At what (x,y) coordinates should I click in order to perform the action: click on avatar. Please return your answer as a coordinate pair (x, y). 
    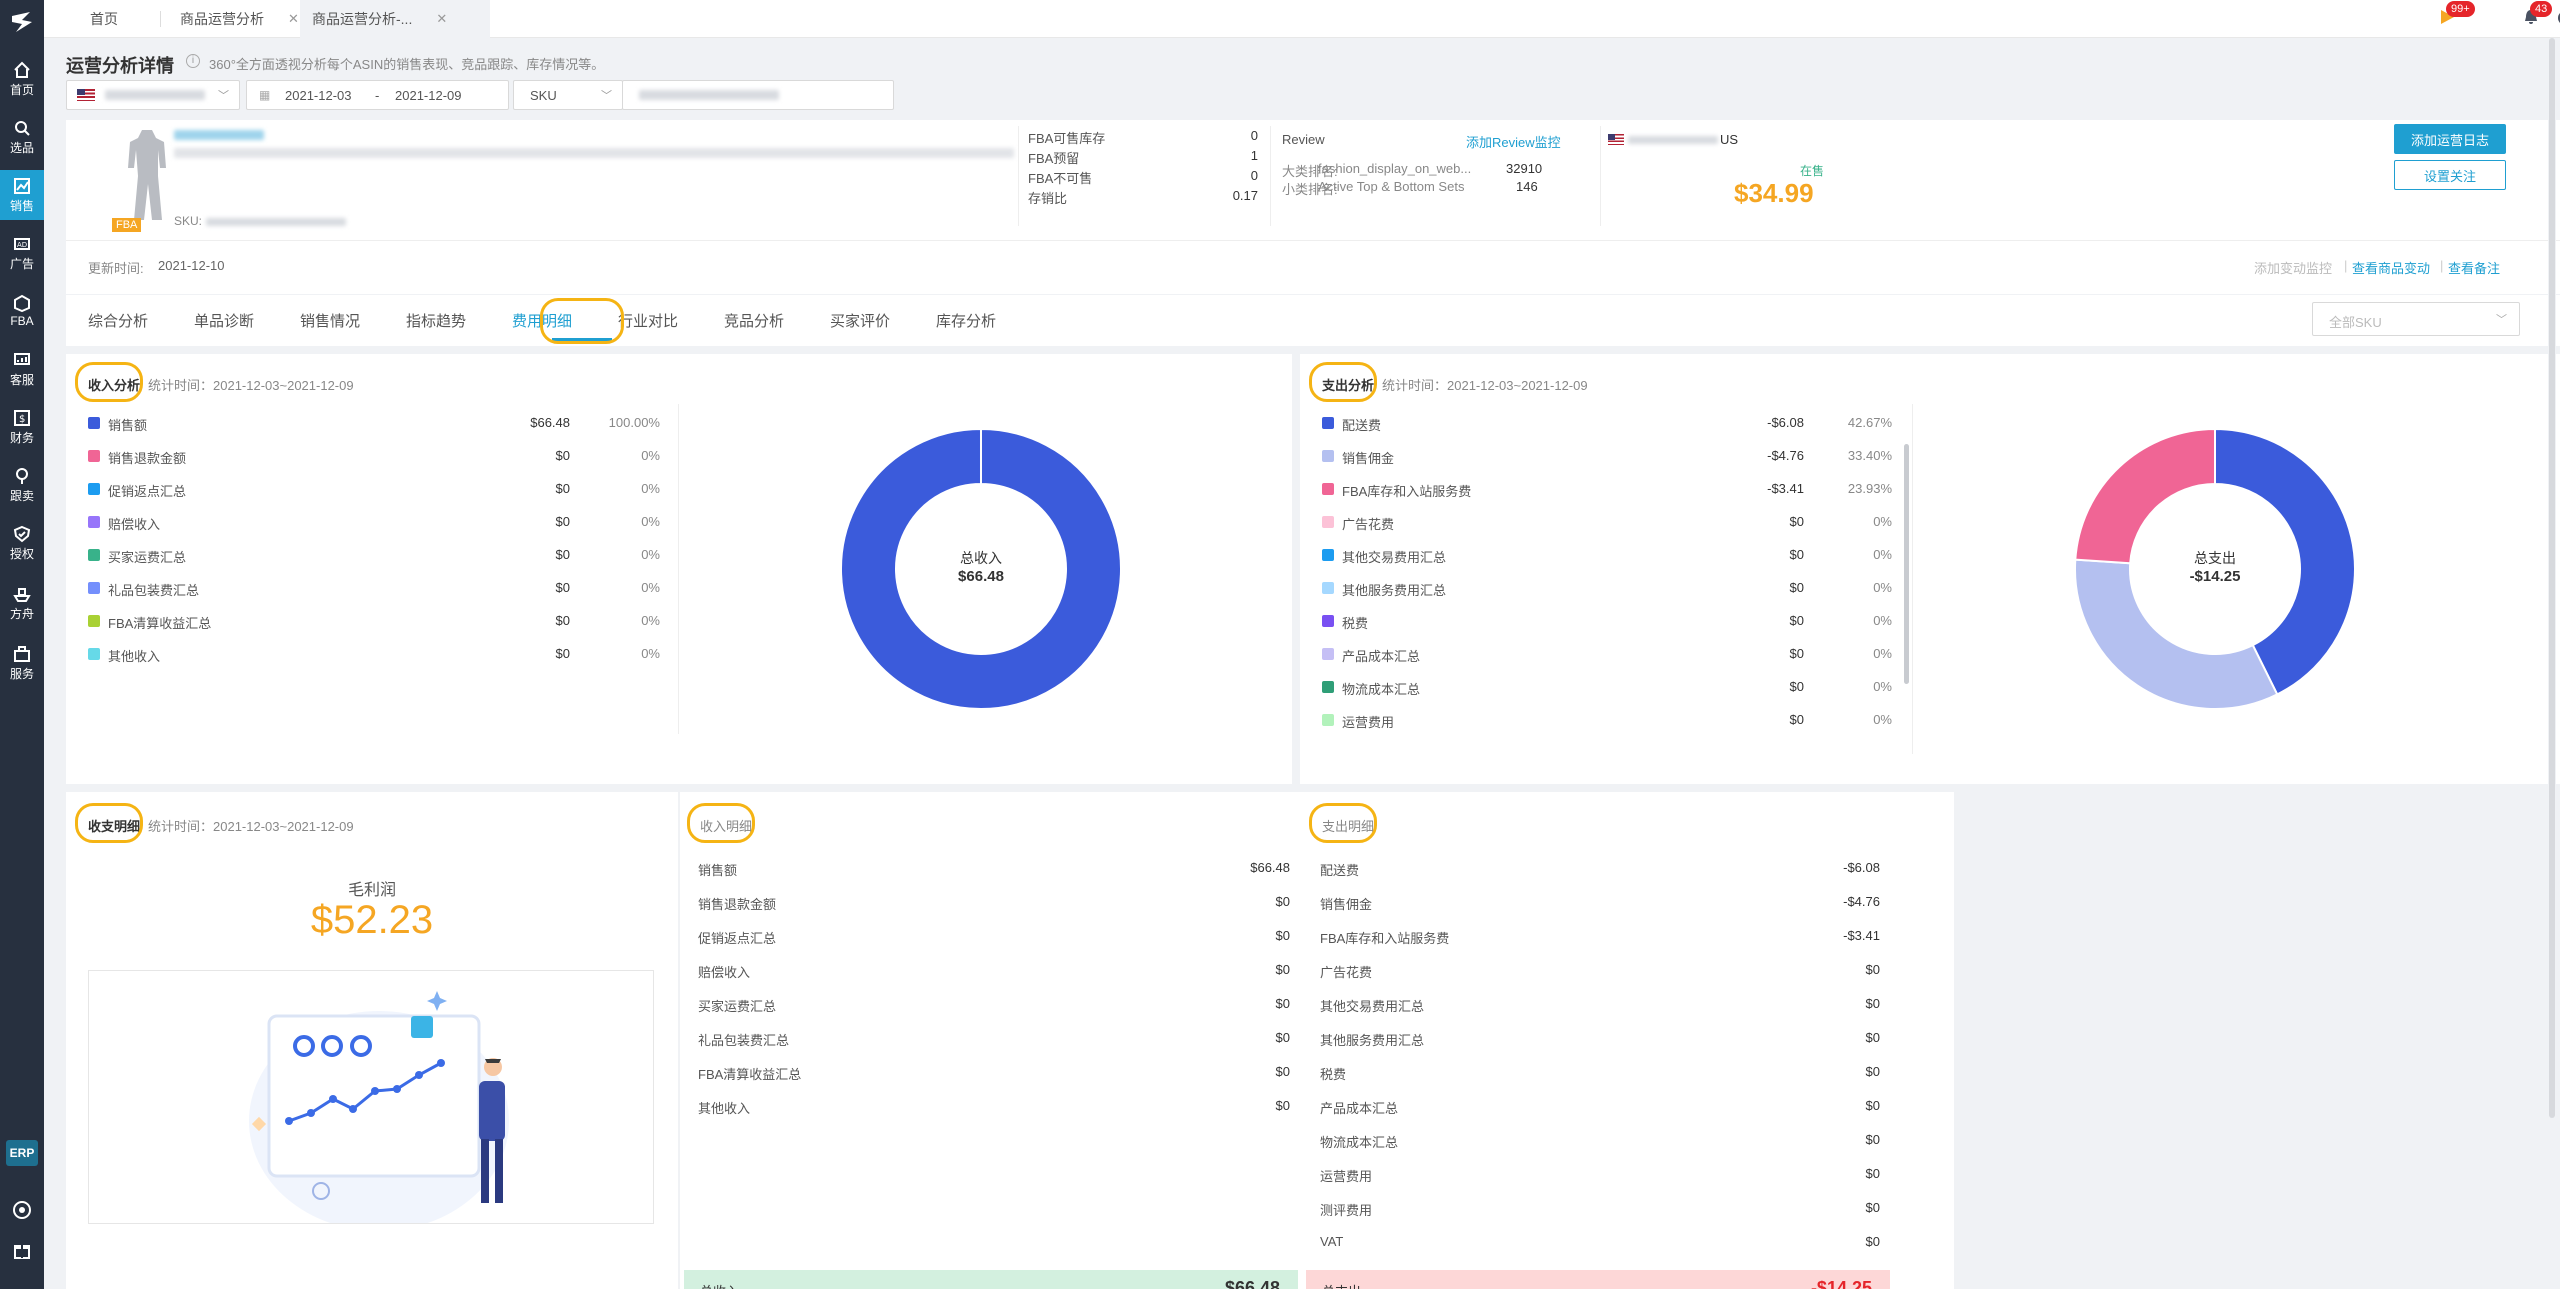
    Looking at the image, I should click on (2558, 18).